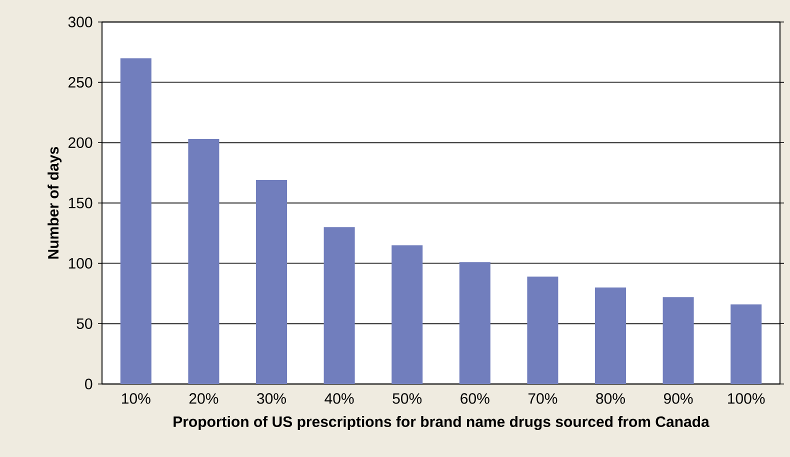 The height and width of the screenshot is (457, 790). I want to click on x-tick-label: 90%, so click(678, 398).